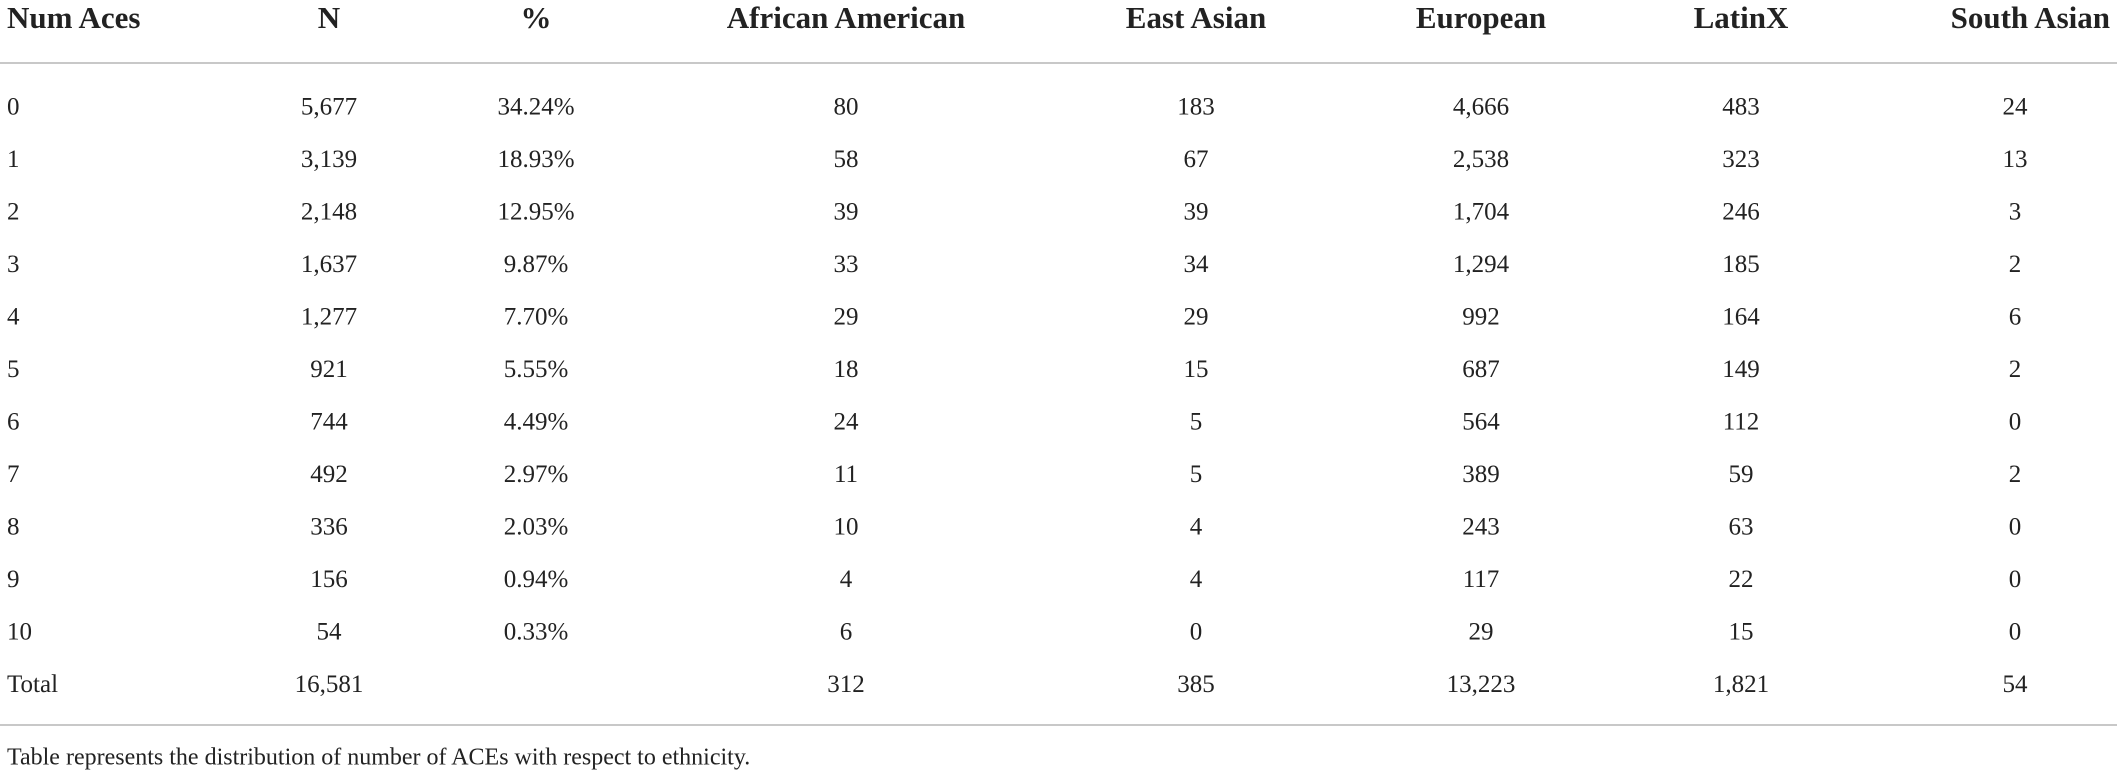 The width and height of the screenshot is (2117, 784). I want to click on table-cell: 2,148, so click(329, 212).